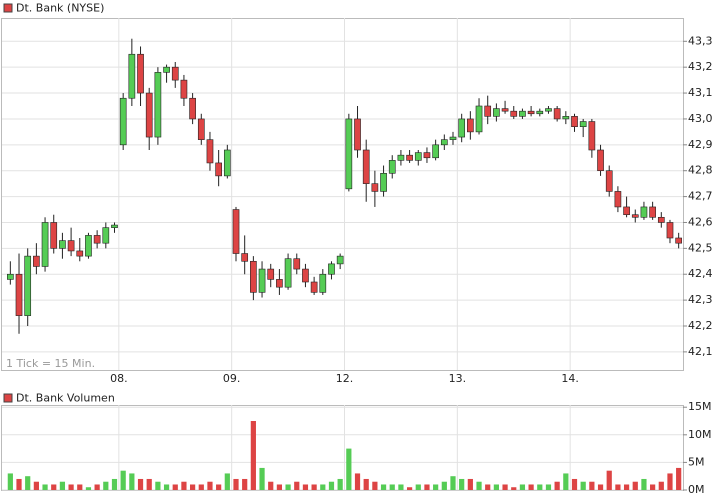 Image resolution: width=726 pixels, height=496 pixels. I want to click on y-tick-label: 42,2, so click(700, 325).